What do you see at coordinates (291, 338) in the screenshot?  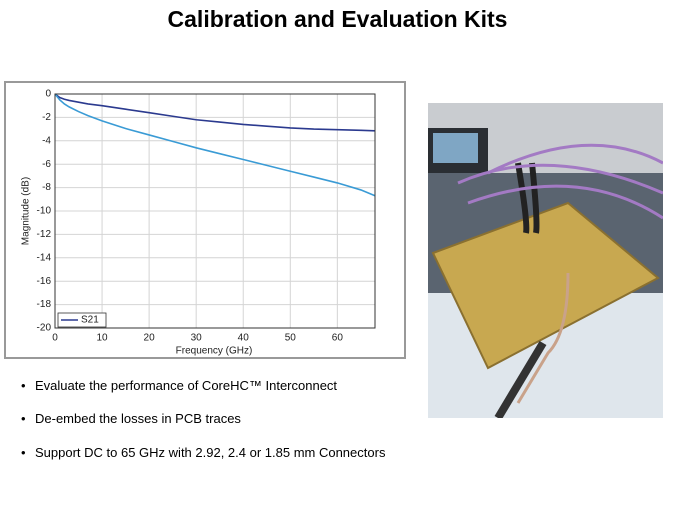 I see `x-tick-label: 50` at bounding box center [291, 338].